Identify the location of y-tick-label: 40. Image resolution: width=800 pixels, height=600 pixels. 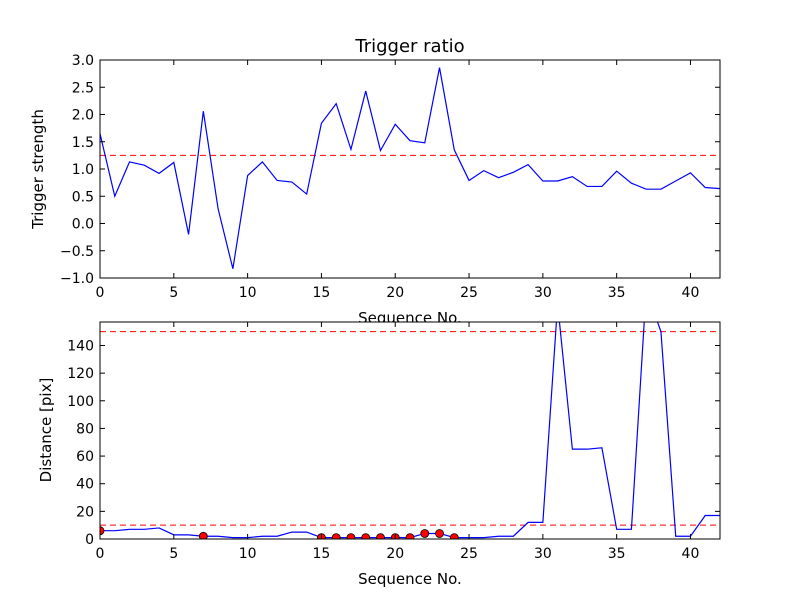
(85, 485).